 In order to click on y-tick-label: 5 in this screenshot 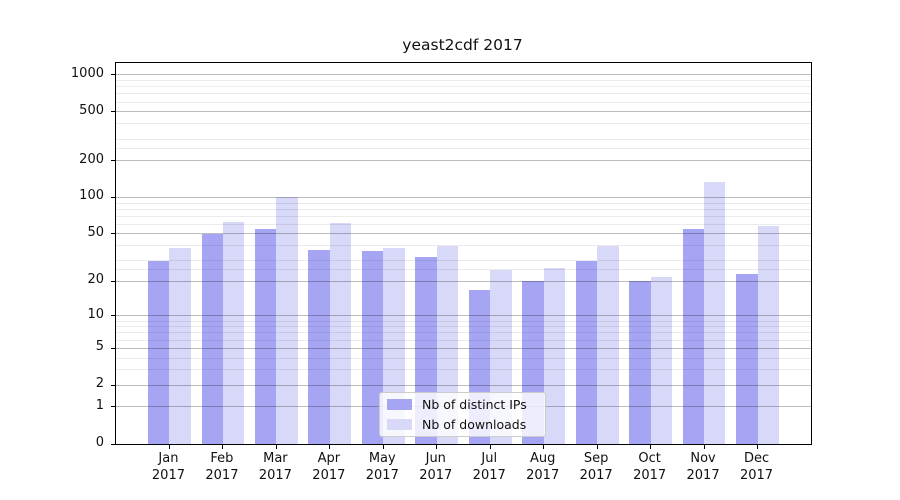, I will do `click(99, 347)`.